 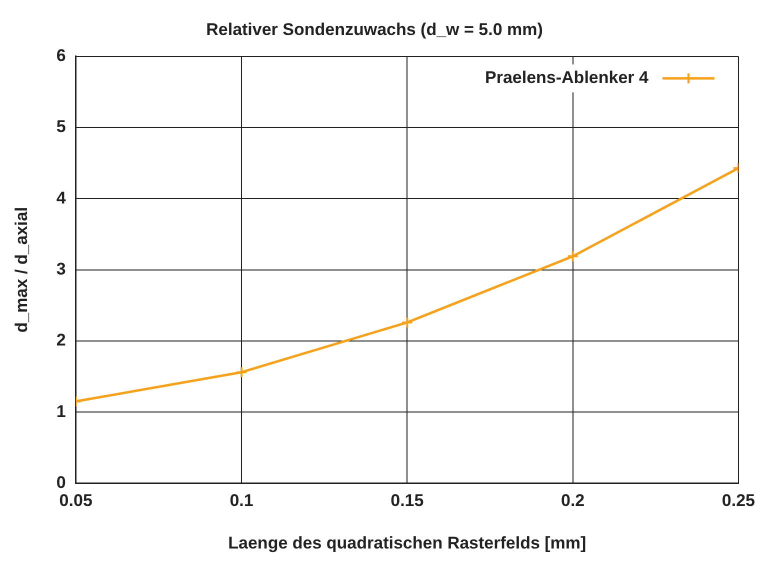 What do you see at coordinates (61, 411) in the screenshot?
I see `y-tick-label: 1` at bounding box center [61, 411].